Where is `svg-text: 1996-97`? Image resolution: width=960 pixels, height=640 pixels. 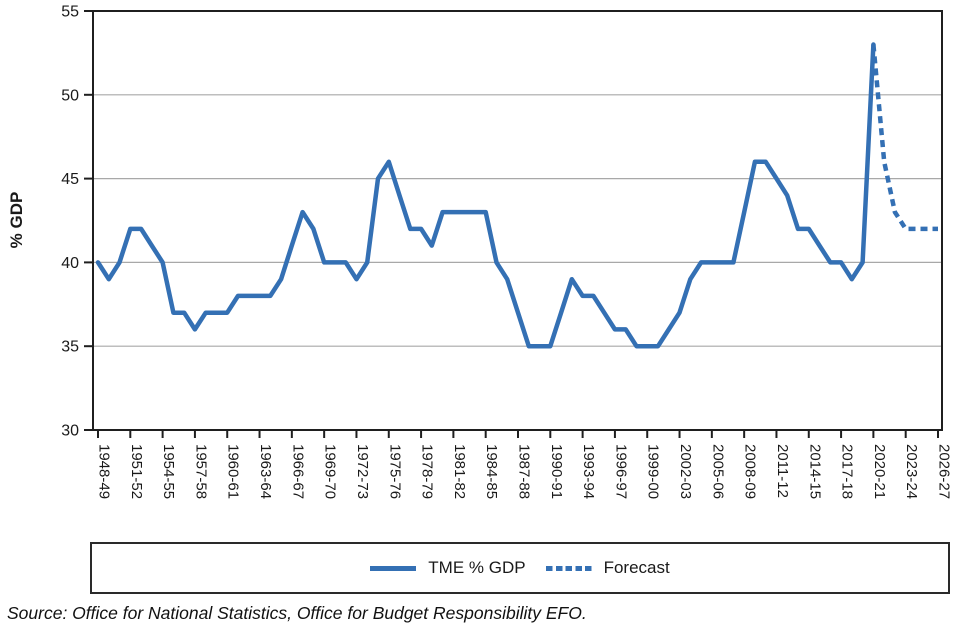
svg-text: 1996-97 is located at coordinates (620, 471).